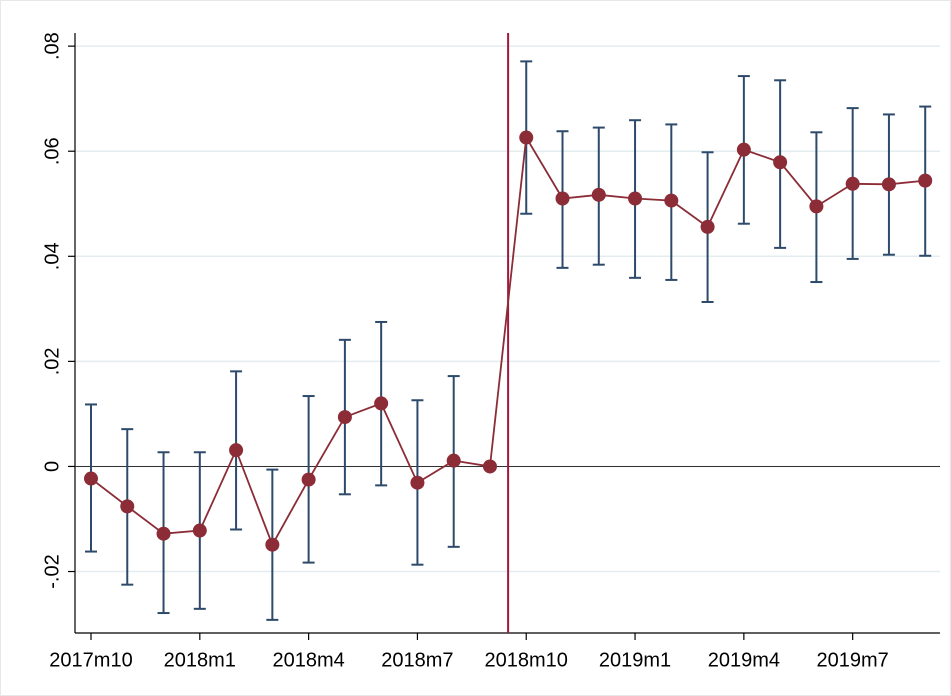 The image size is (951, 696). Describe the element at coordinates (417, 660) in the screenshot. I see `x-tick-label: 2018m7` at that location.